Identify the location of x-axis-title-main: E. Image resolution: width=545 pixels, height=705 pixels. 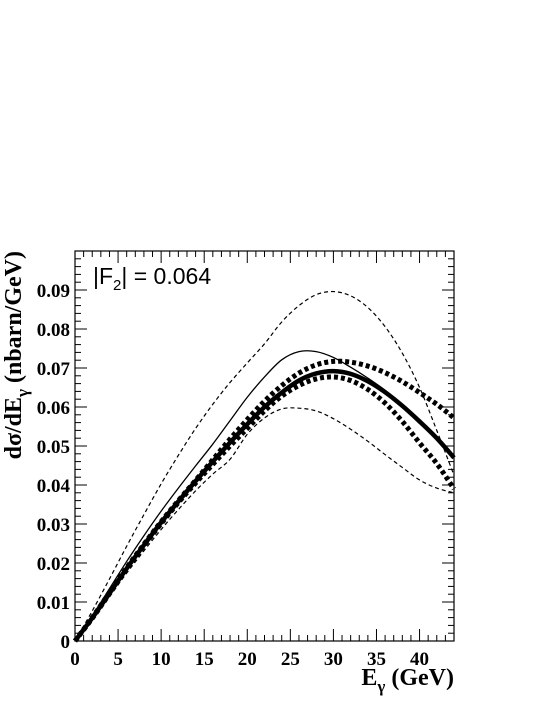
(369, 678).